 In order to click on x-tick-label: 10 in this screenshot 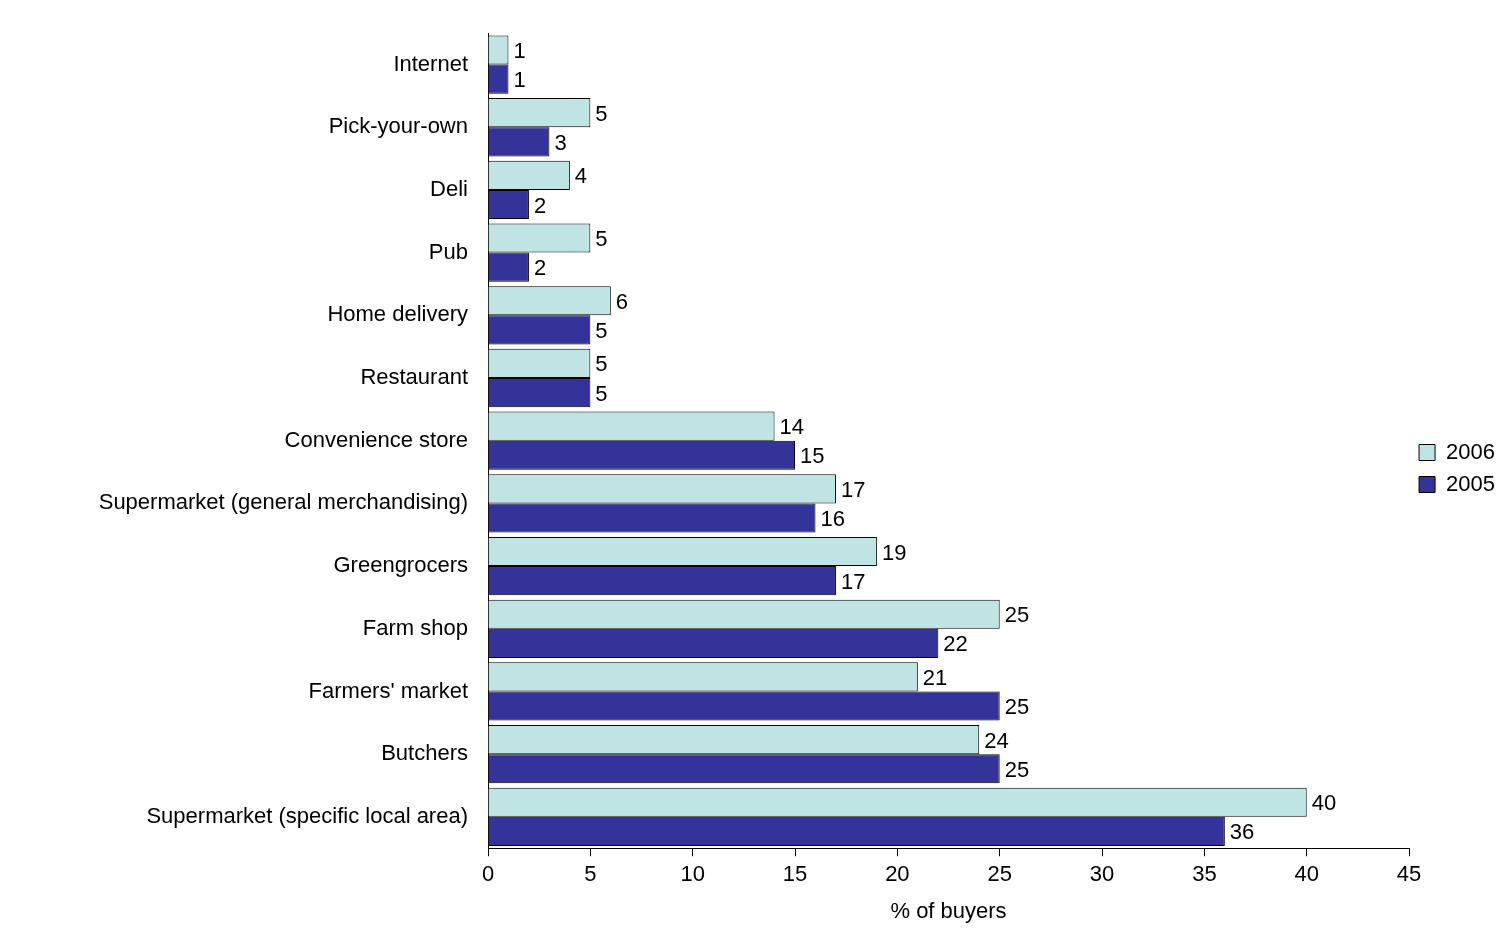, I will do `click(692, 874)`.